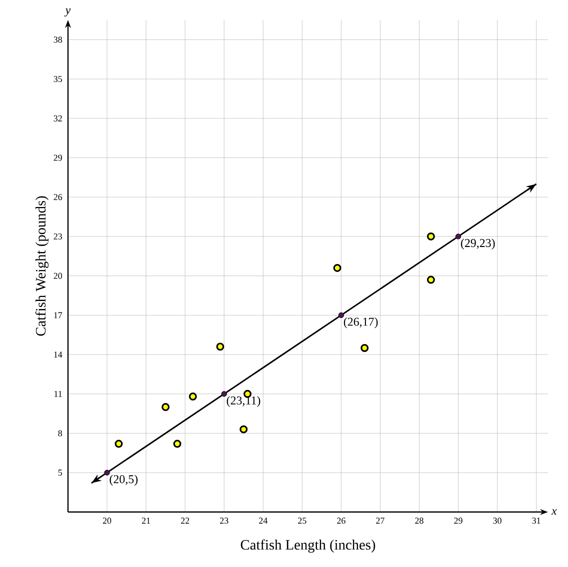 The height and width of the screenshot is (567, 568). I want to click on y-tick-label: 14, so click(58, 355).